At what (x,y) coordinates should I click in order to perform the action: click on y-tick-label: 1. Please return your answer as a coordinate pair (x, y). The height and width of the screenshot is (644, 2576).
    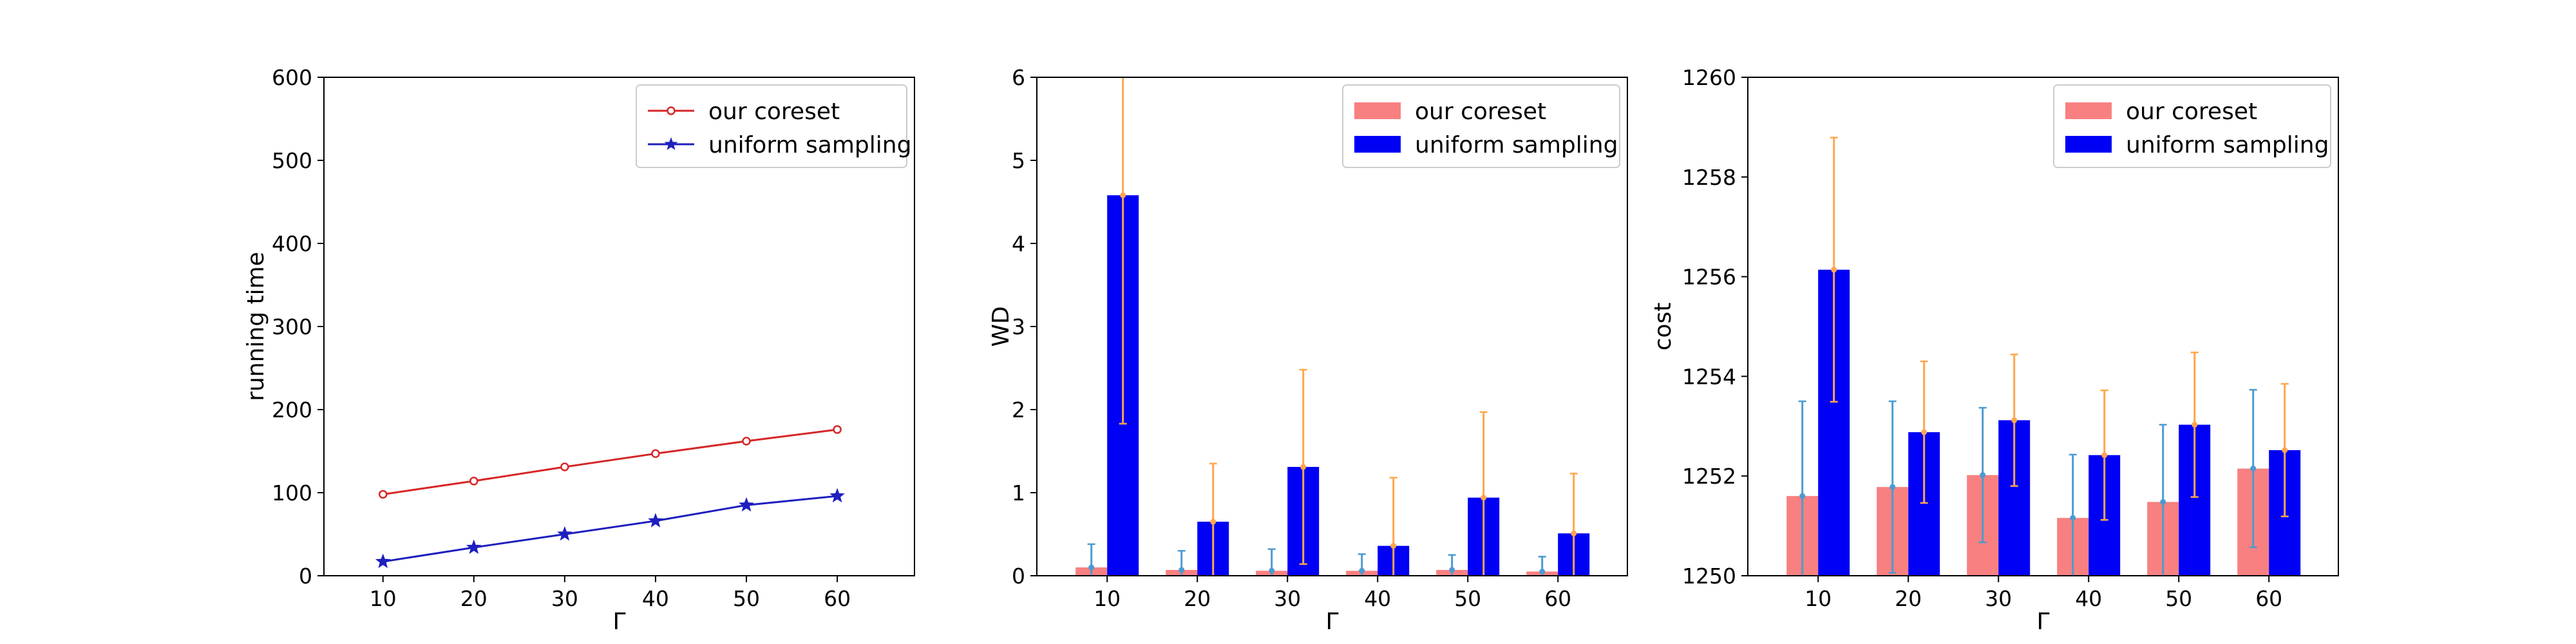
    Looking at the image, I should click on (1018, 493).